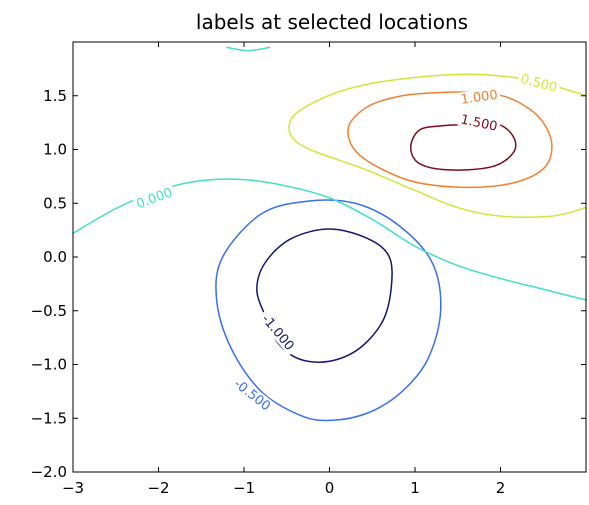 The width and height of the screenshot is (589, 505). Describe the element at coordinates (49, 365) in the screenshot. I see `y-tick-label: −1.0` at that location.